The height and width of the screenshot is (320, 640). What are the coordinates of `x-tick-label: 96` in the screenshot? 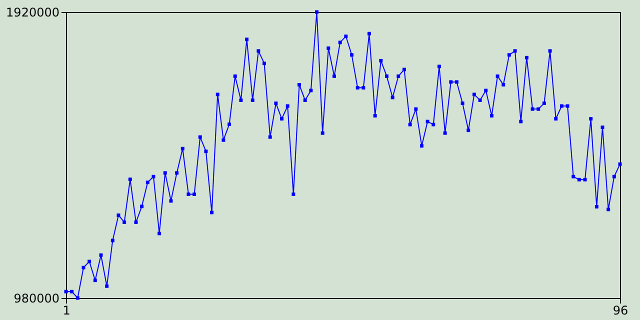 It's located at (620, 311).